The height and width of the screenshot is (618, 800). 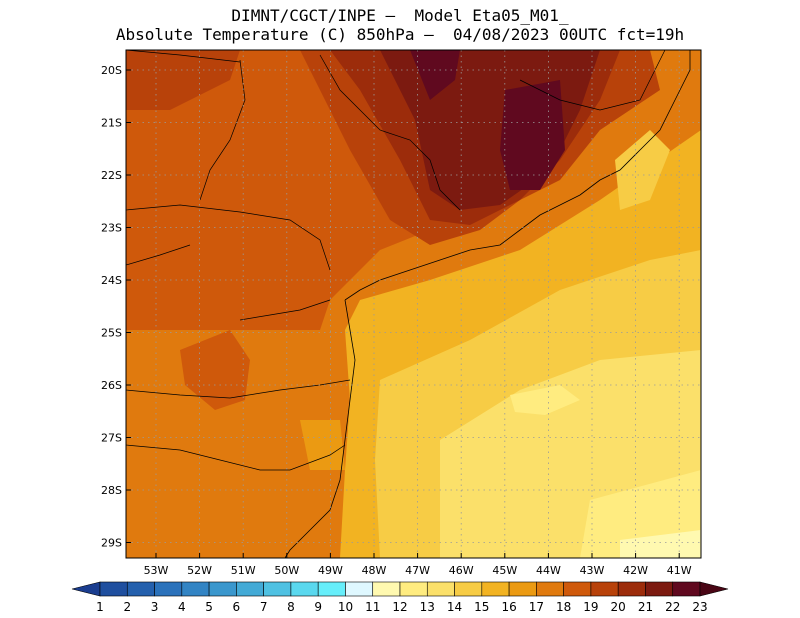 I want to click on lat-tick-label: 24S, so click(x=111, y=280).